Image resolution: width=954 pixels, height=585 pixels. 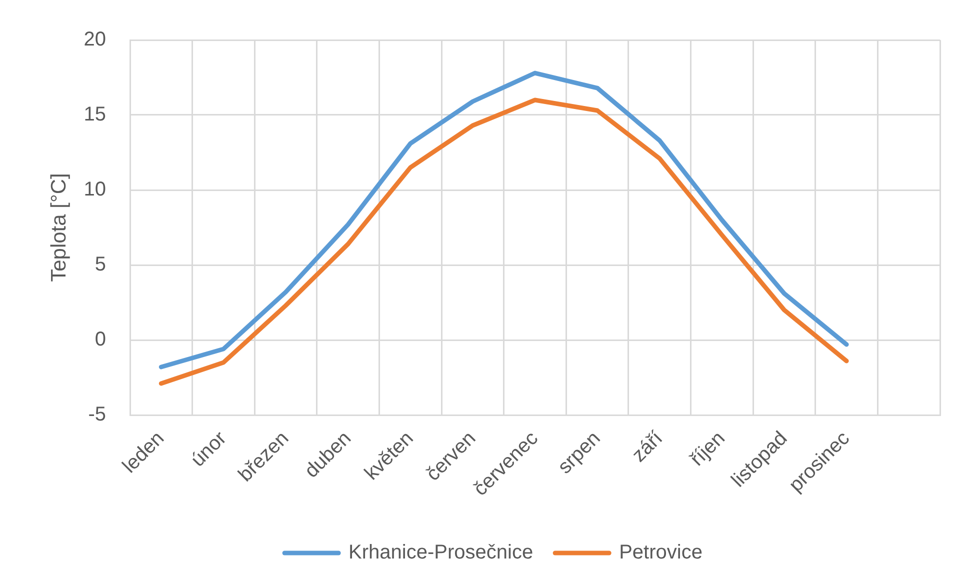 What do you see at coordinates (660, 553) in the screenshot?
I see `legend-label: Petrovice` at bounding box center [660, 553].